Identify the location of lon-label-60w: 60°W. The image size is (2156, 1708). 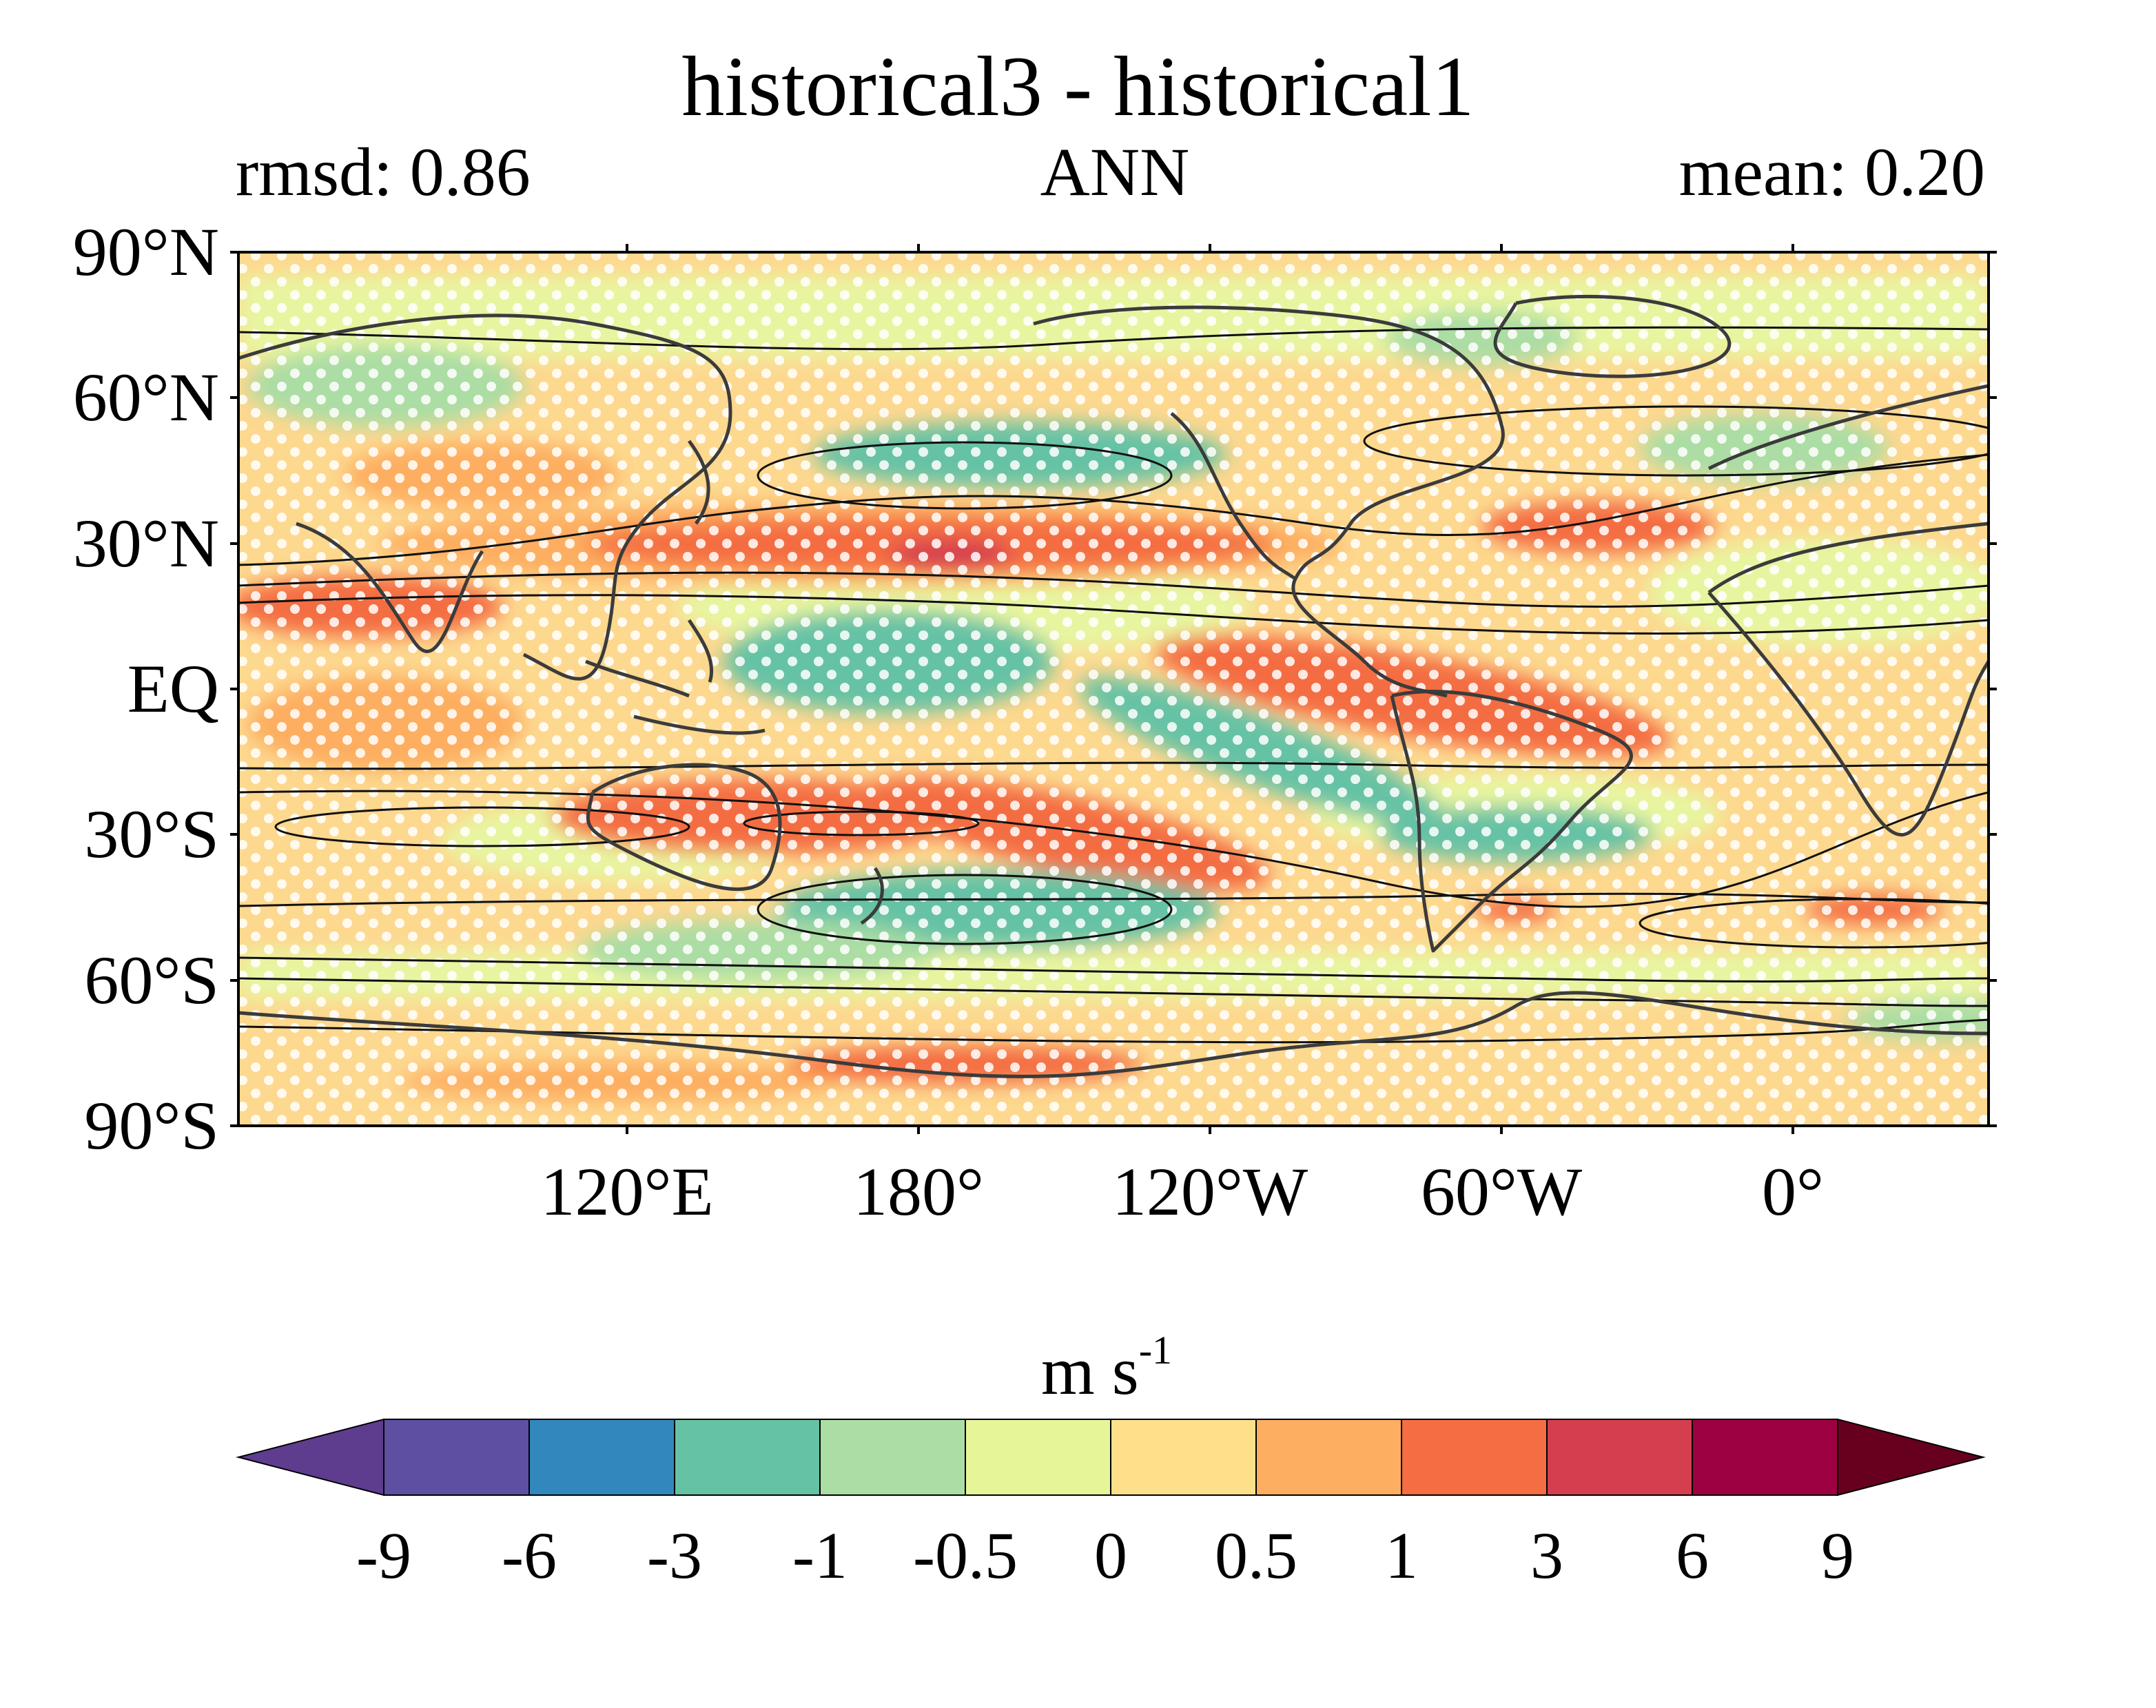
(1501, 1191).